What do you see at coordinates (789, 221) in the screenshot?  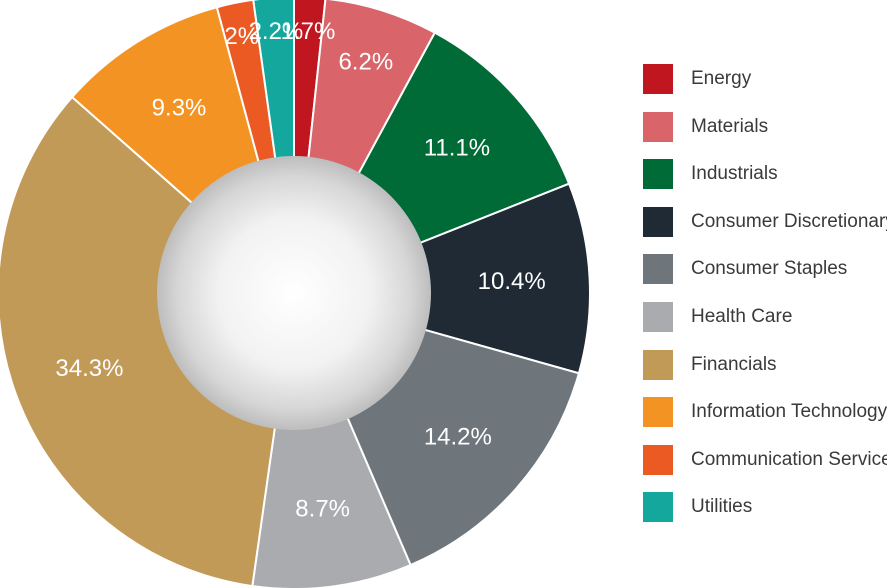 I see `legend-label: Consumer Discretionary` at bounding box center [789, 221].